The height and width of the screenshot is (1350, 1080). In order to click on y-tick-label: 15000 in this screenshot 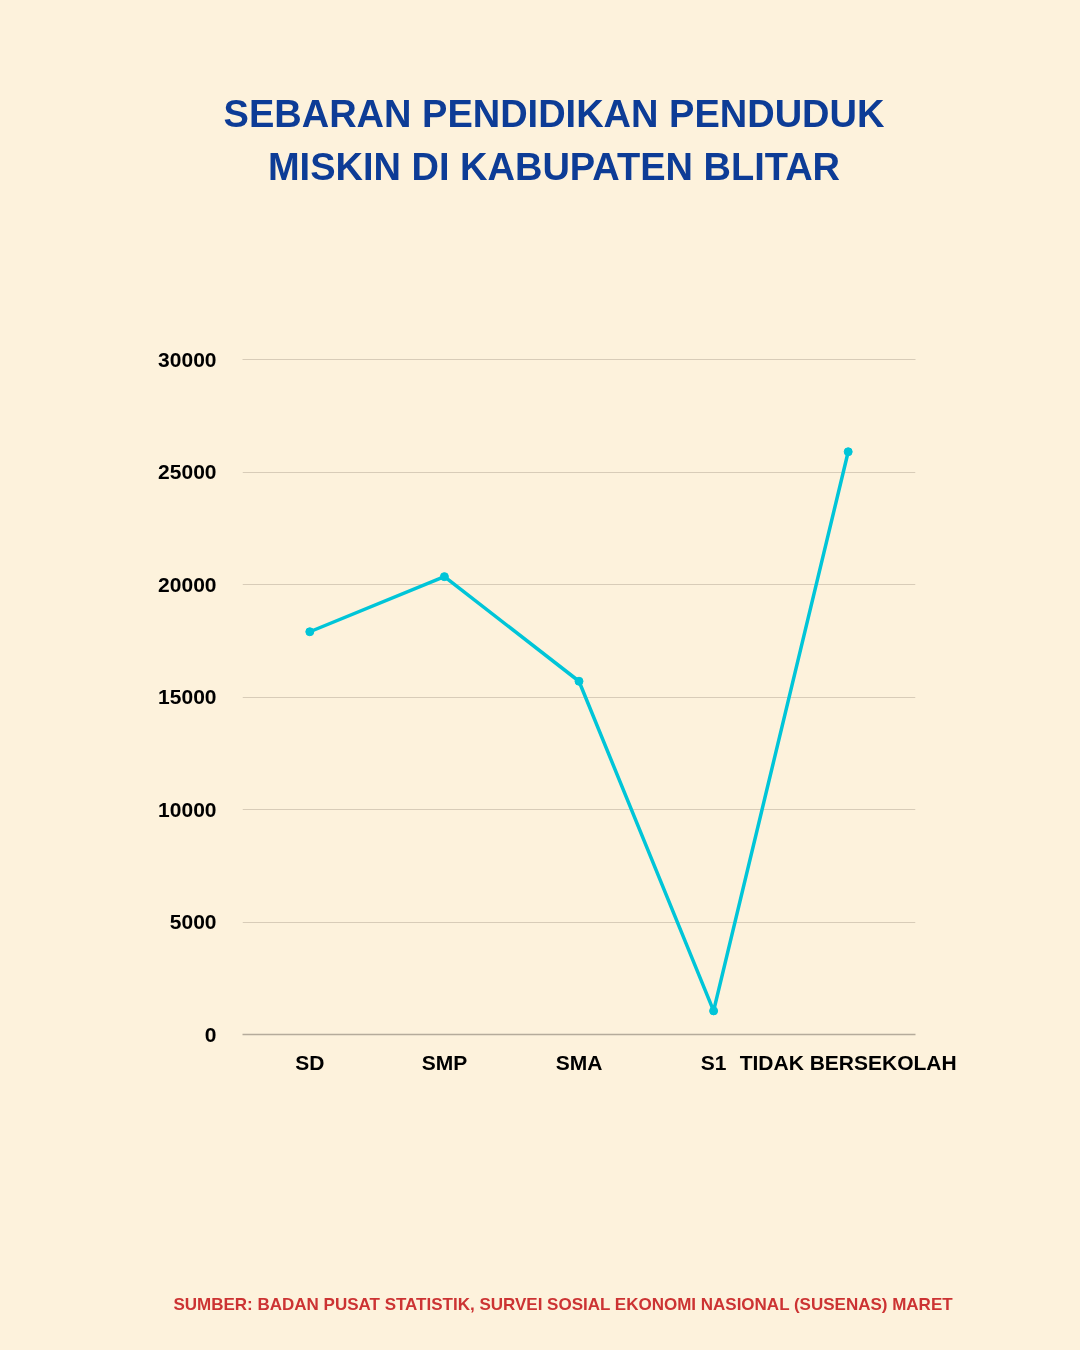, I will do `click(187, 696)`.